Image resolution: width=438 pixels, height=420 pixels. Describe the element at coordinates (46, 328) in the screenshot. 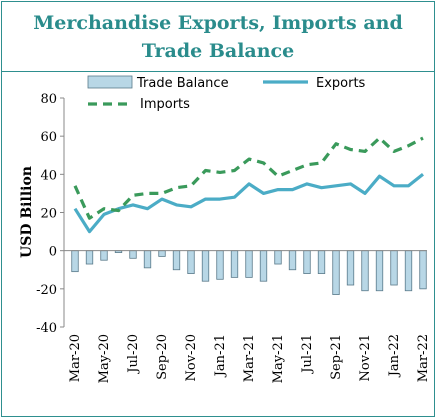

I see `y-tick-label: -40` at that location.